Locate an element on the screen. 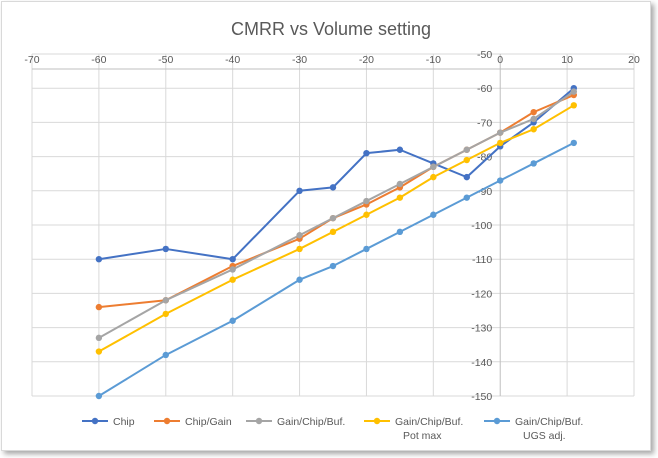  y-tick-label: -60 is located at coordinates (484, 89).